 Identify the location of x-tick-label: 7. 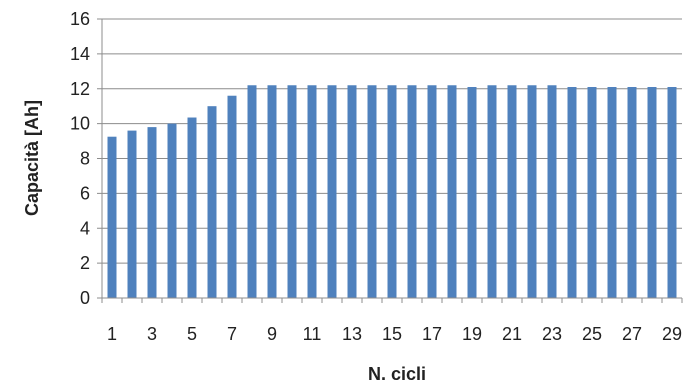
(232, 334).